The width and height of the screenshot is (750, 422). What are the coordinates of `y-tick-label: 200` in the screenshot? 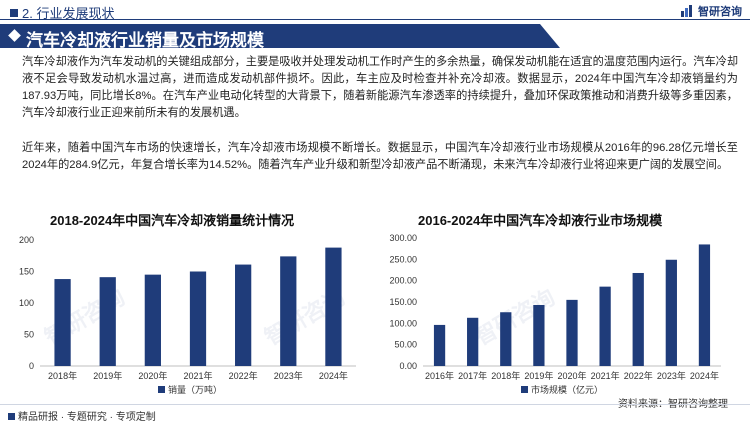 It's located at (26, 240).